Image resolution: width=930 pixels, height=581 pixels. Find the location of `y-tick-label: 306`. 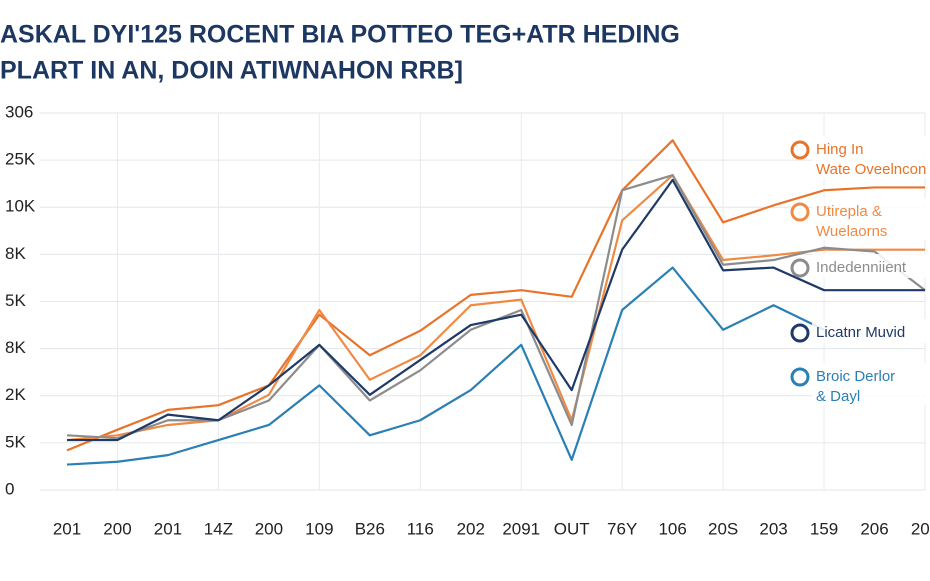

y-tick-label: 306 is located at coordinates (19, 111).